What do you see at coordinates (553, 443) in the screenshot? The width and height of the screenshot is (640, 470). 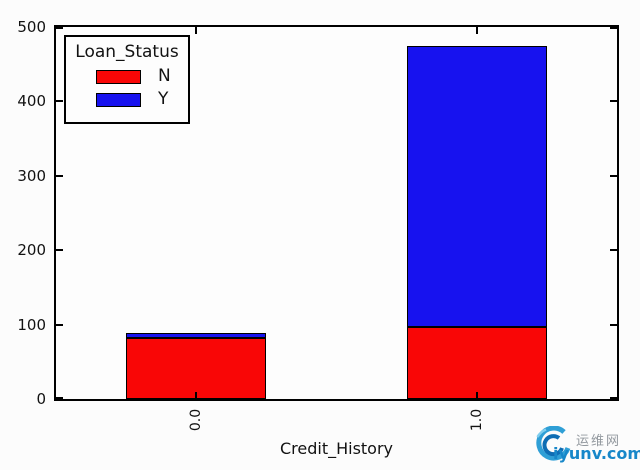 I see `wave-swirl-logo` at bounding box center [553, 443].